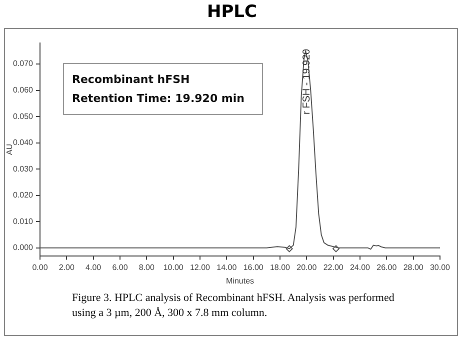 The width and height of the screenshot is (464, 338). What do you see at coordinates (360, 267) in the screenshot?
I see `x-tick-label: 24.00` at bounding box center [360, 267].